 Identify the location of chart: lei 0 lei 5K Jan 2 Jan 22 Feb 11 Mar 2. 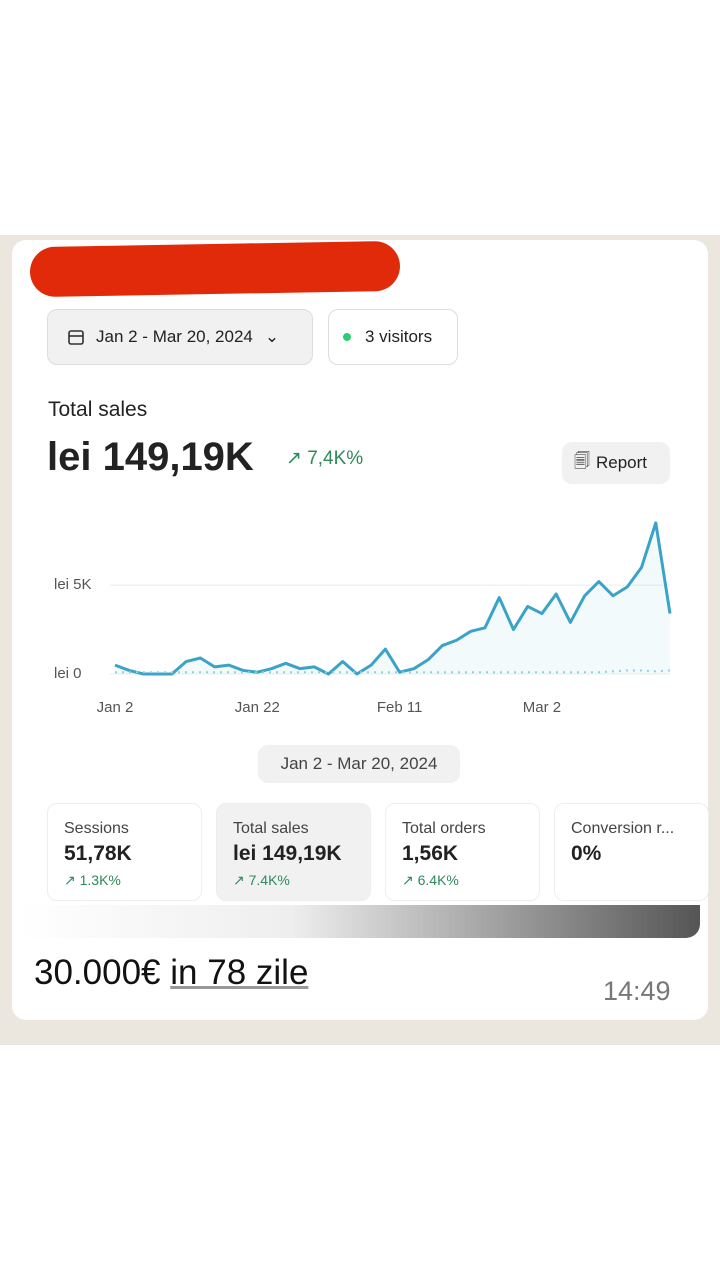
(363, 618).